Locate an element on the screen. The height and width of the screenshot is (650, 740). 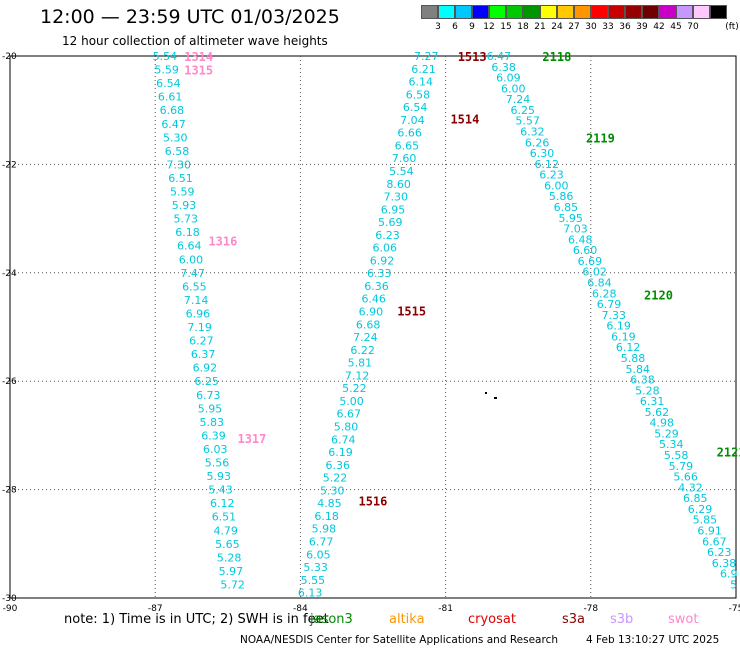
wave-height-value: 6.66 is located at coordinates (409, 133).